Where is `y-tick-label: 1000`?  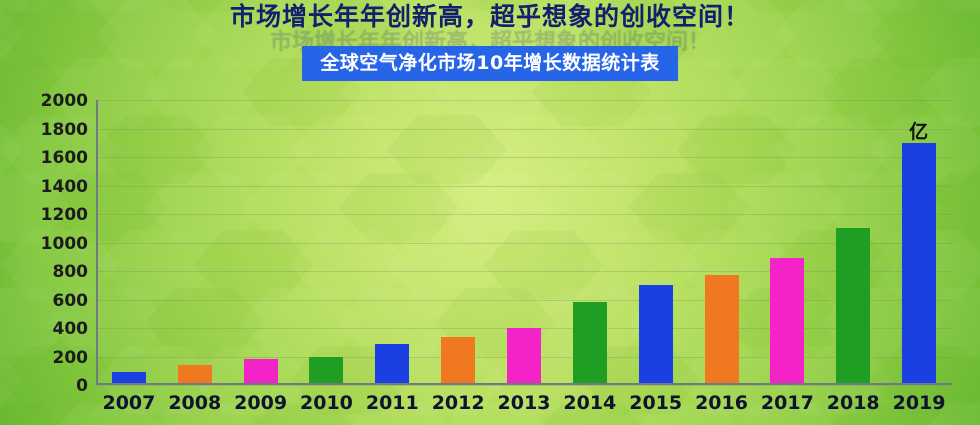
y-tick-label: 1000 is located at coordinates (64, 243).